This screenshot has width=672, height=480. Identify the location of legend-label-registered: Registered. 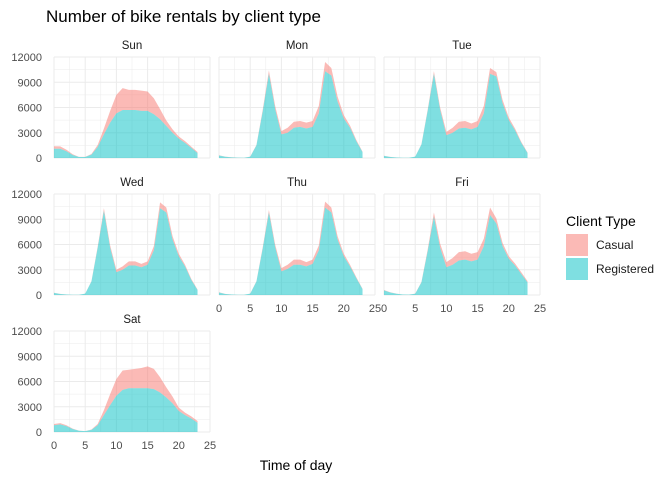
(625, 269).